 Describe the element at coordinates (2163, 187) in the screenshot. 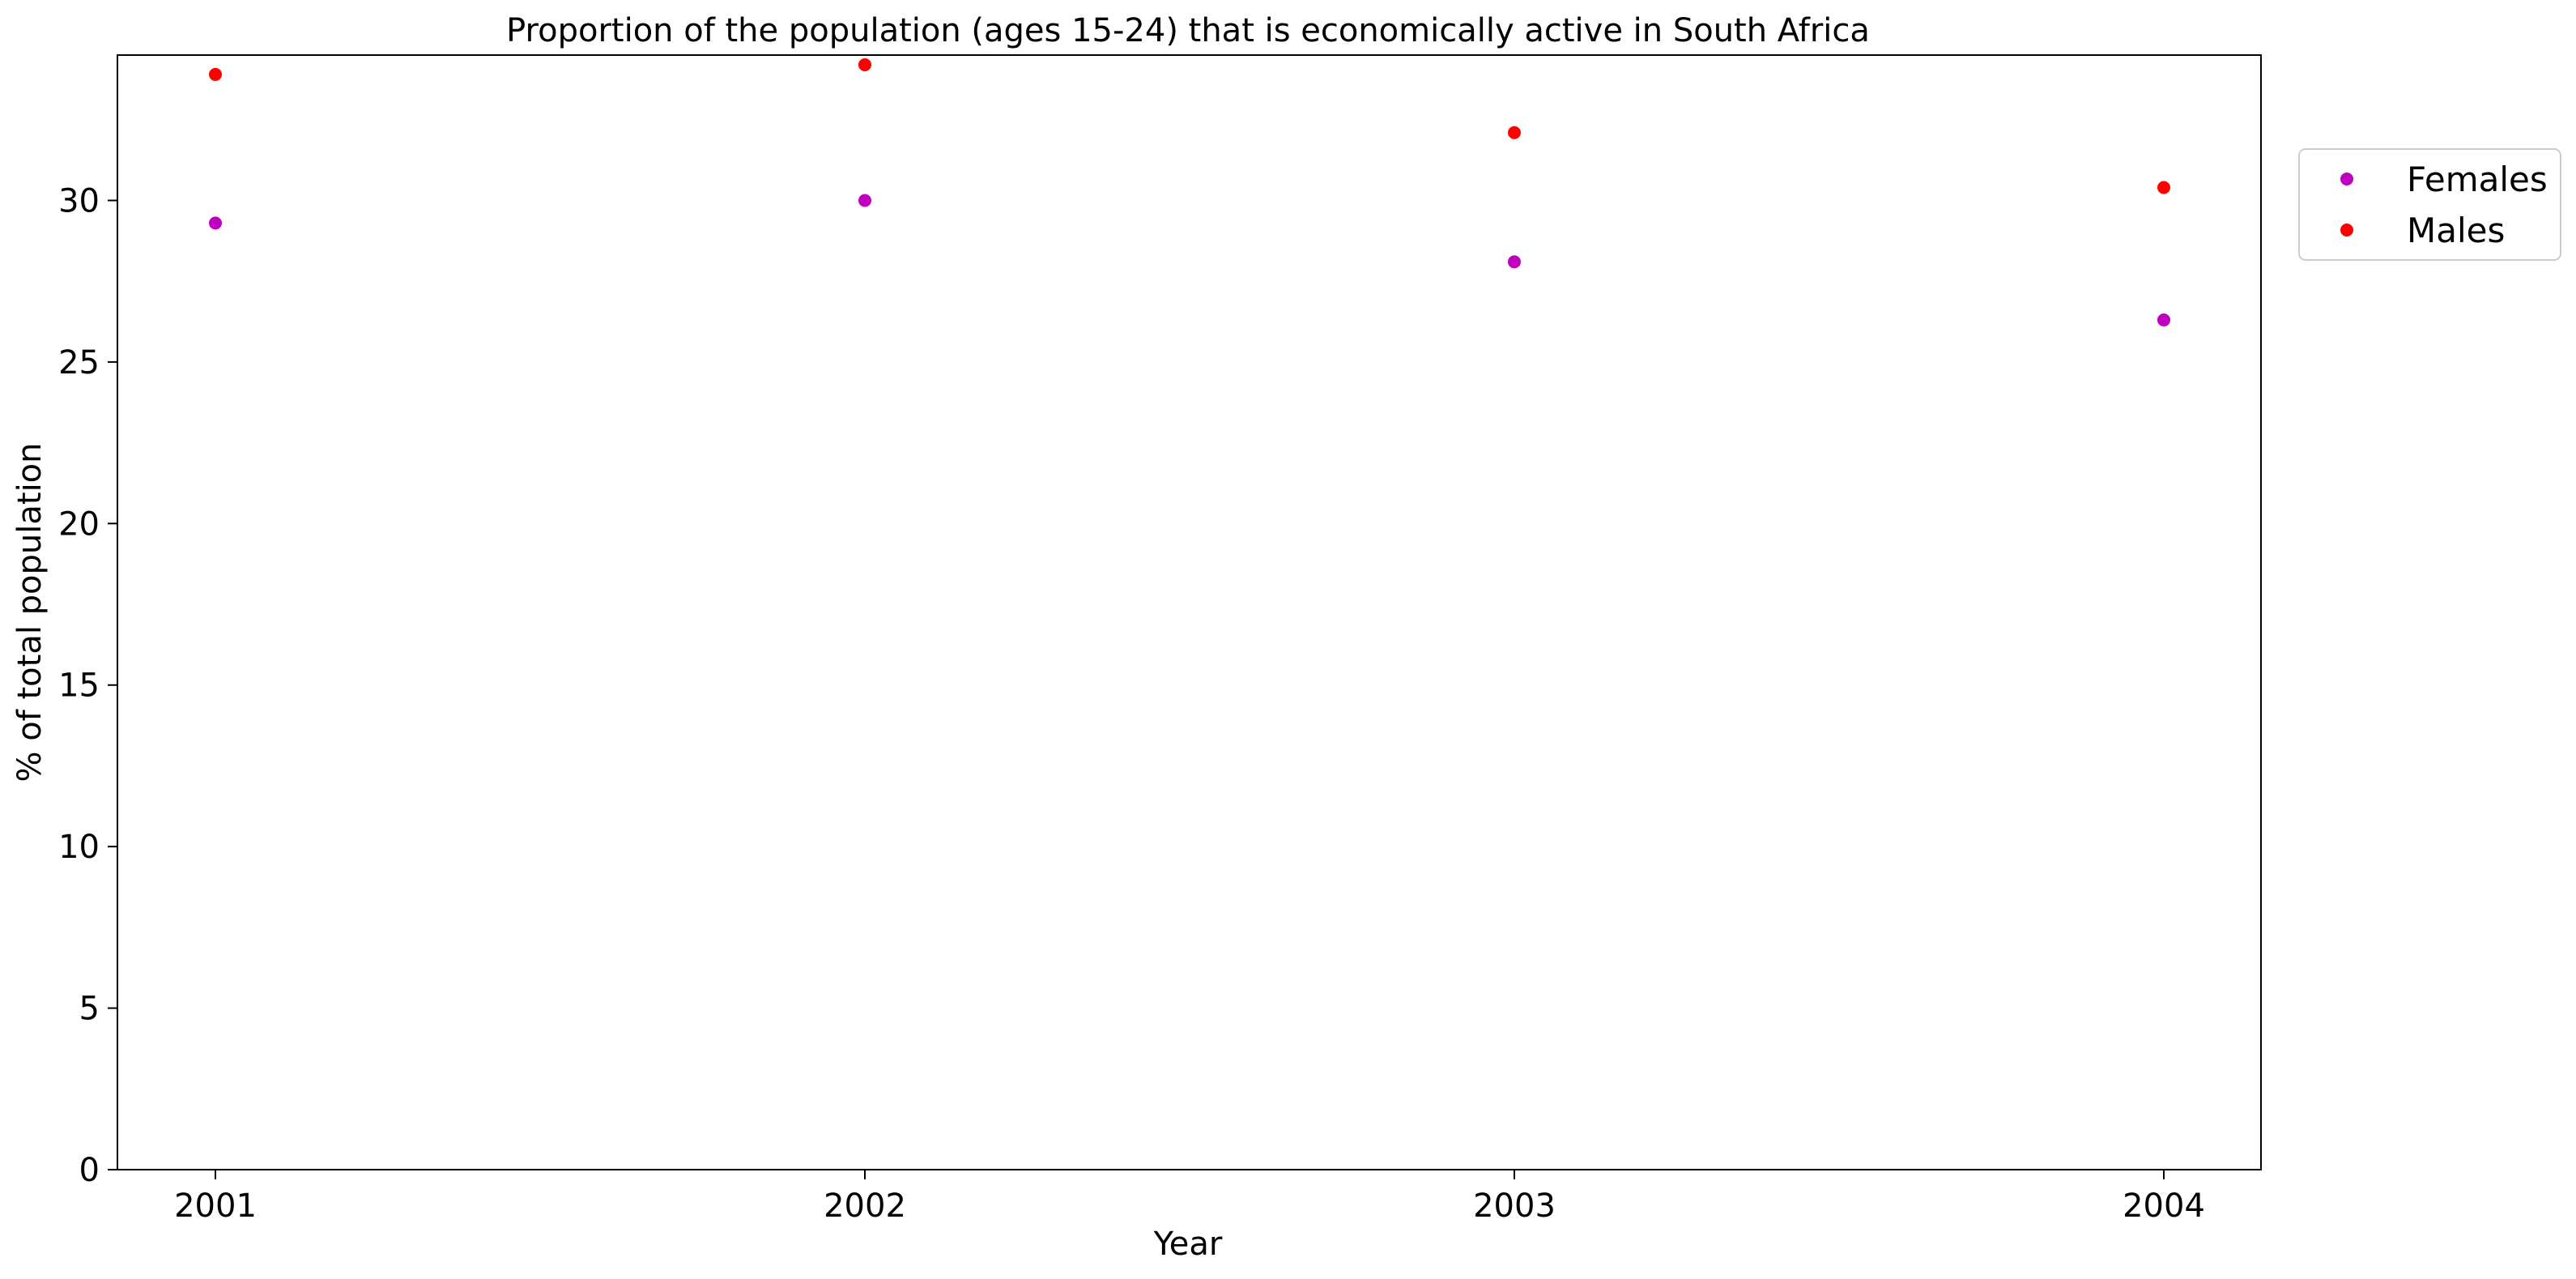

I see `point-males-2004` at that location.